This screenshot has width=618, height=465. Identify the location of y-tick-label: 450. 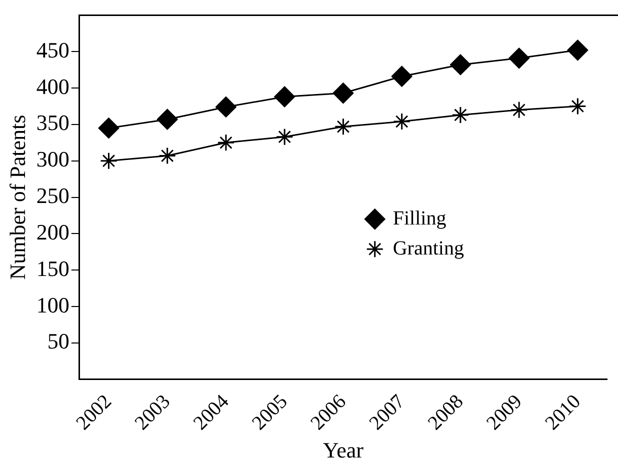
(53, 49).